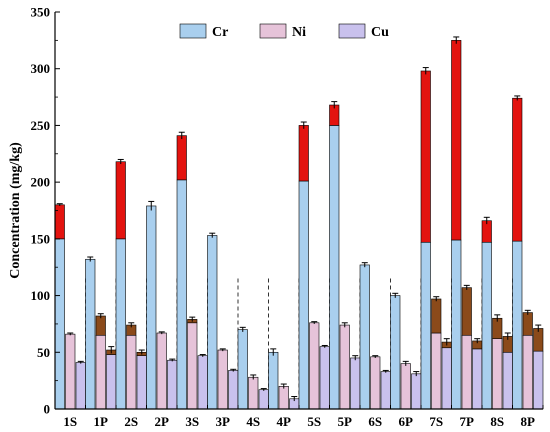 This screenshot has width=550, height=432. I want to click on x-tick-label: 4S, so click(253, 421).